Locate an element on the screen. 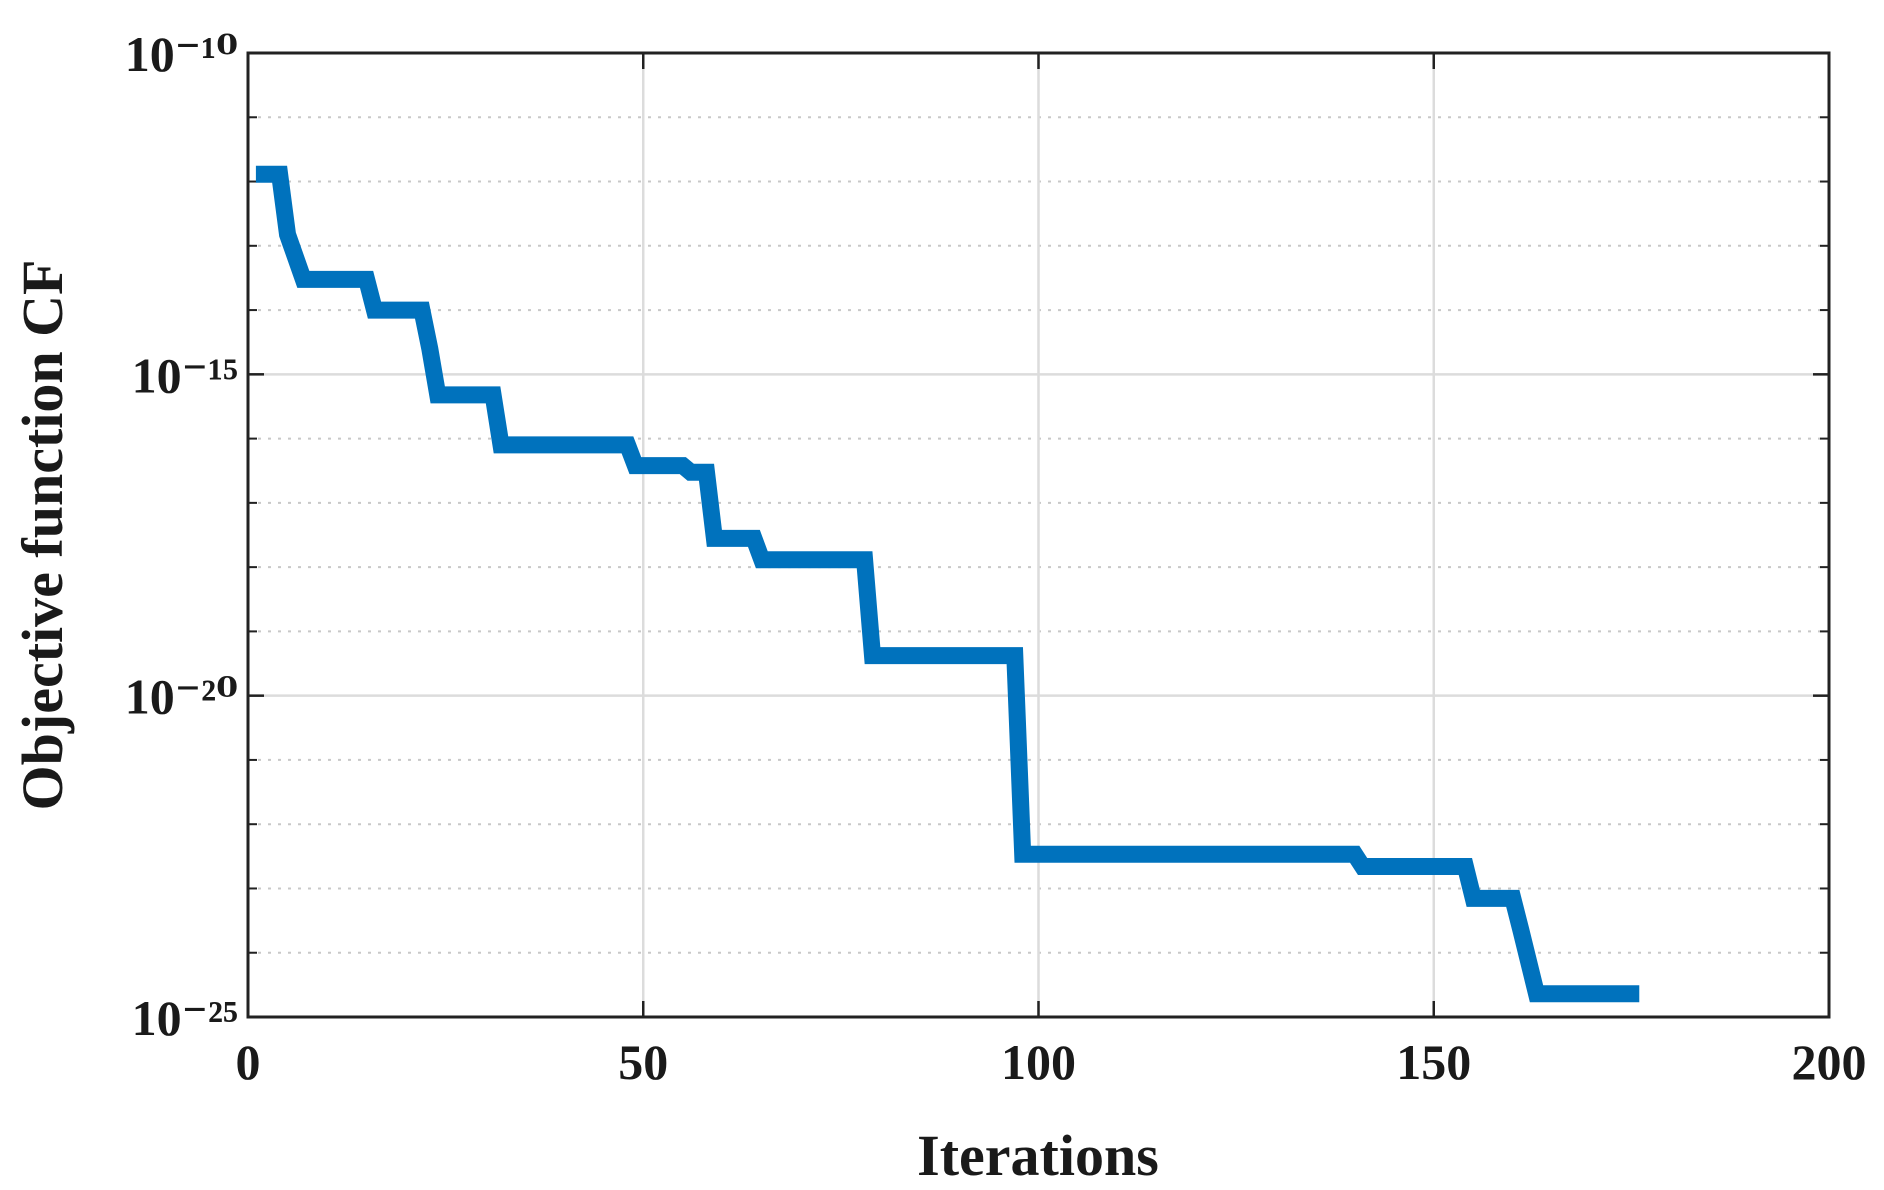 This screenshot has height=1190, width=1884. y-tick-label: 10⁻²⁰ is located at coordinates (181, 697).